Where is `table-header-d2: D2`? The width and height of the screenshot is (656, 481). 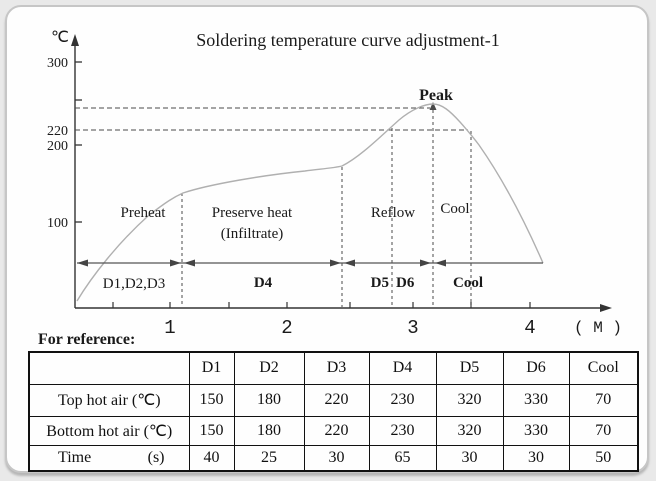
table-header-d2: D2 is located at coordinates (269, 368).